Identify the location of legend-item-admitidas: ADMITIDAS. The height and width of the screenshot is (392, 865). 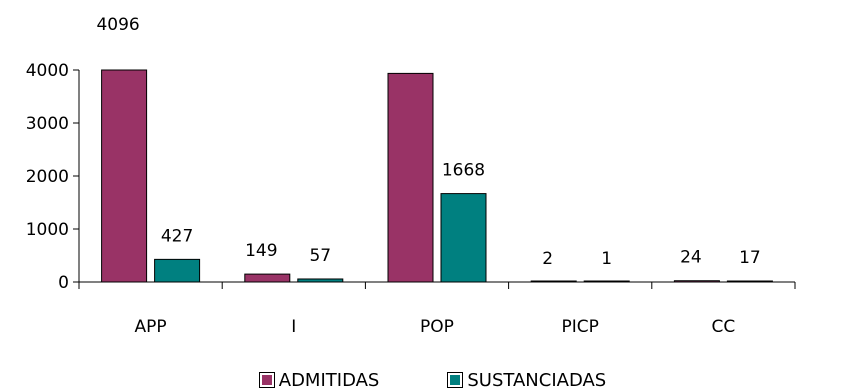
(319, 380).